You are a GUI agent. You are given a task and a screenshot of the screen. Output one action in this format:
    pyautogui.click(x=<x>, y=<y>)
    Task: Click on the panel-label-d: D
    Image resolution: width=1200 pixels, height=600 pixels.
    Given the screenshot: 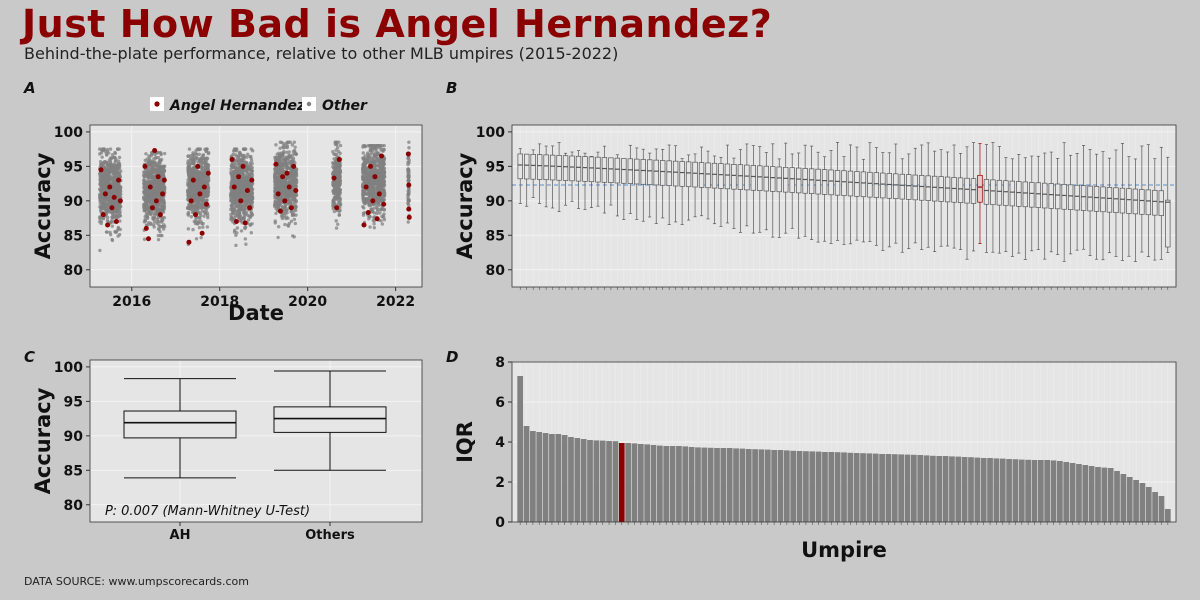 What is the action you would take?
    pyautogui.click(x=452, y=357)
    